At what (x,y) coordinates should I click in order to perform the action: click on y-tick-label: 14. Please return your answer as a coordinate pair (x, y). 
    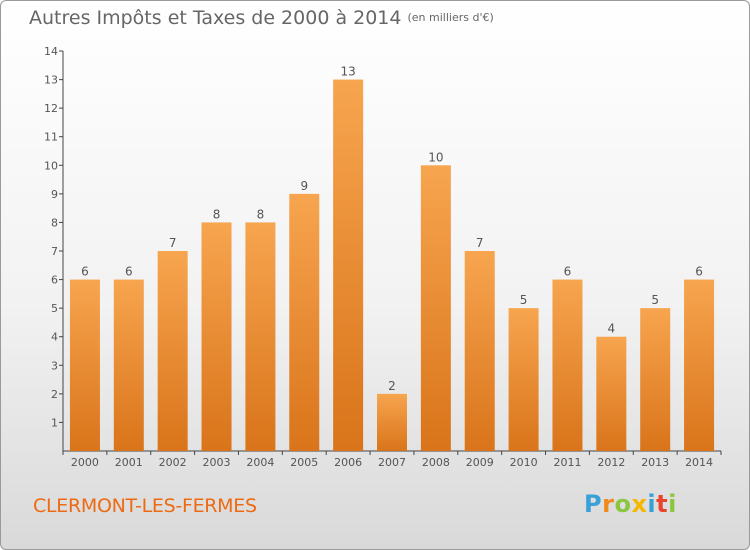
    Looking at the image, I should click on (51, 51).